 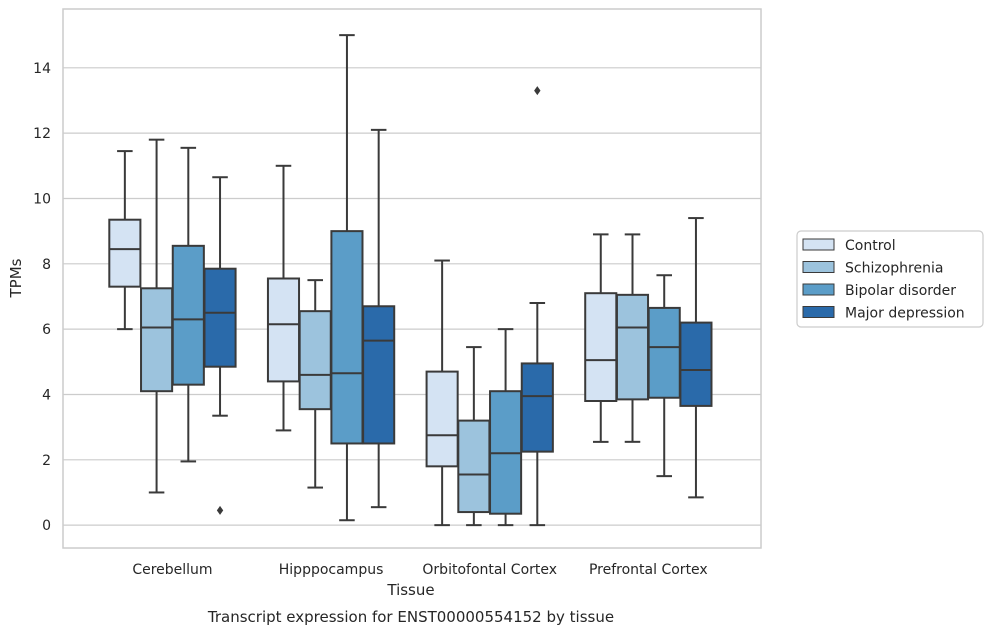 I want to click on legend-frame, so click(x=890, y=279).